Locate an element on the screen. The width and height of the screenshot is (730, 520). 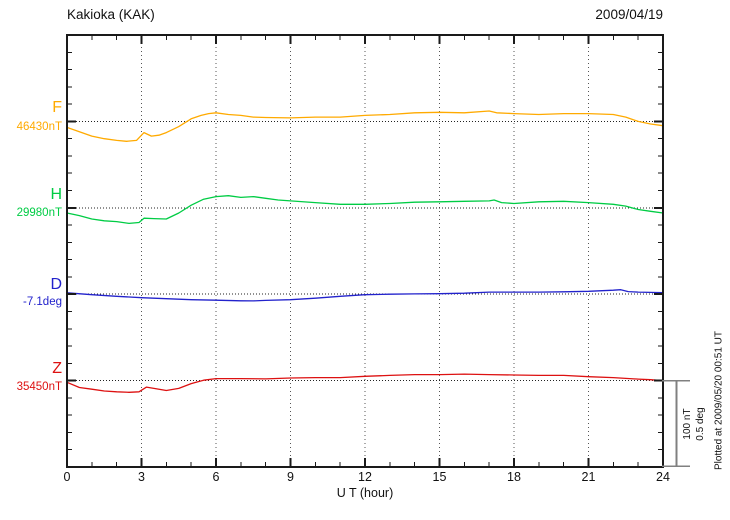
x-tick-label: 0 is located at coordinates (67, 477).